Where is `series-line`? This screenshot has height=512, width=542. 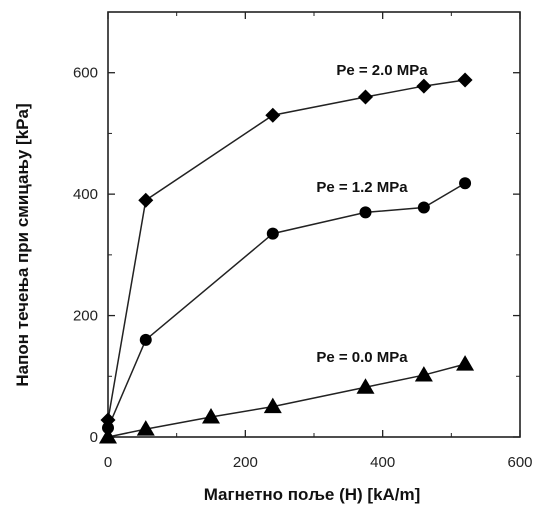 series-line is located at coordinates (286, 400).